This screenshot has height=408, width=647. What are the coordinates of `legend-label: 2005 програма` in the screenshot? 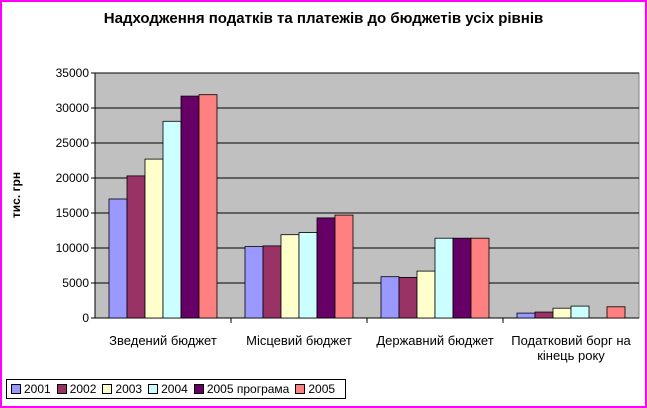 It's located at (248, 389).